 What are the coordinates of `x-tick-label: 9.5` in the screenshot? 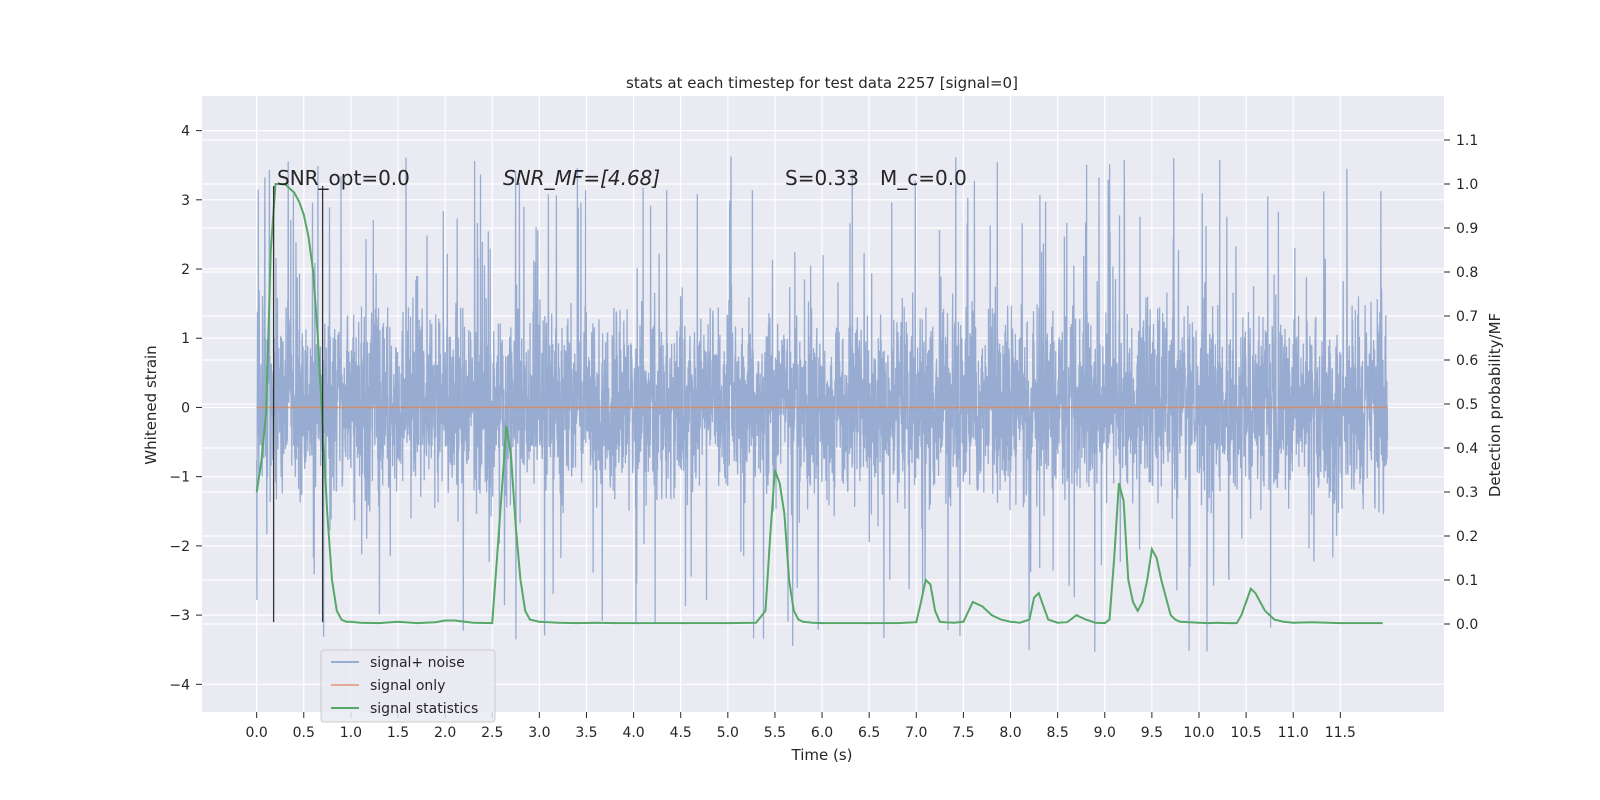 It's located at (1152, 733).